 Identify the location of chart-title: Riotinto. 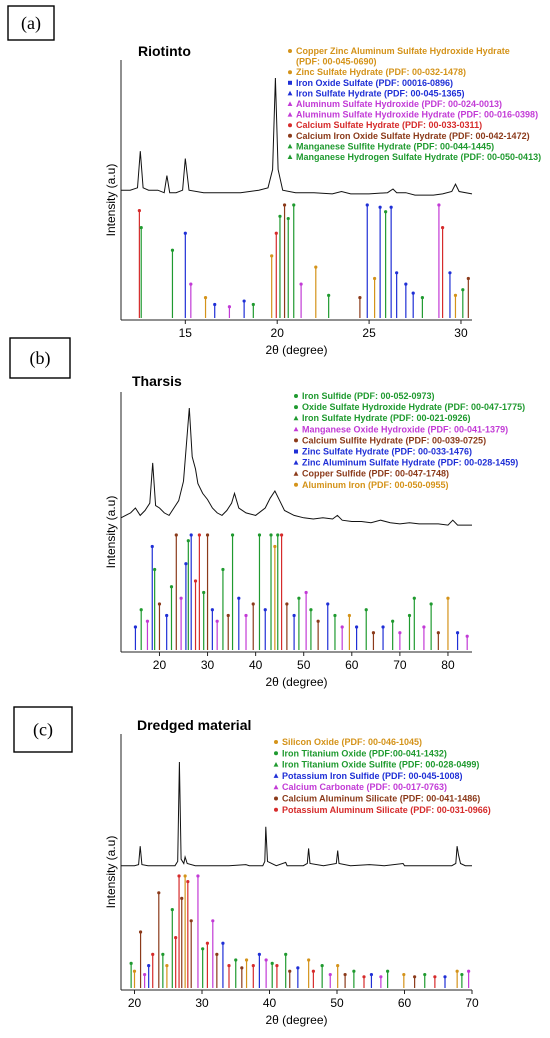
(164, 51).